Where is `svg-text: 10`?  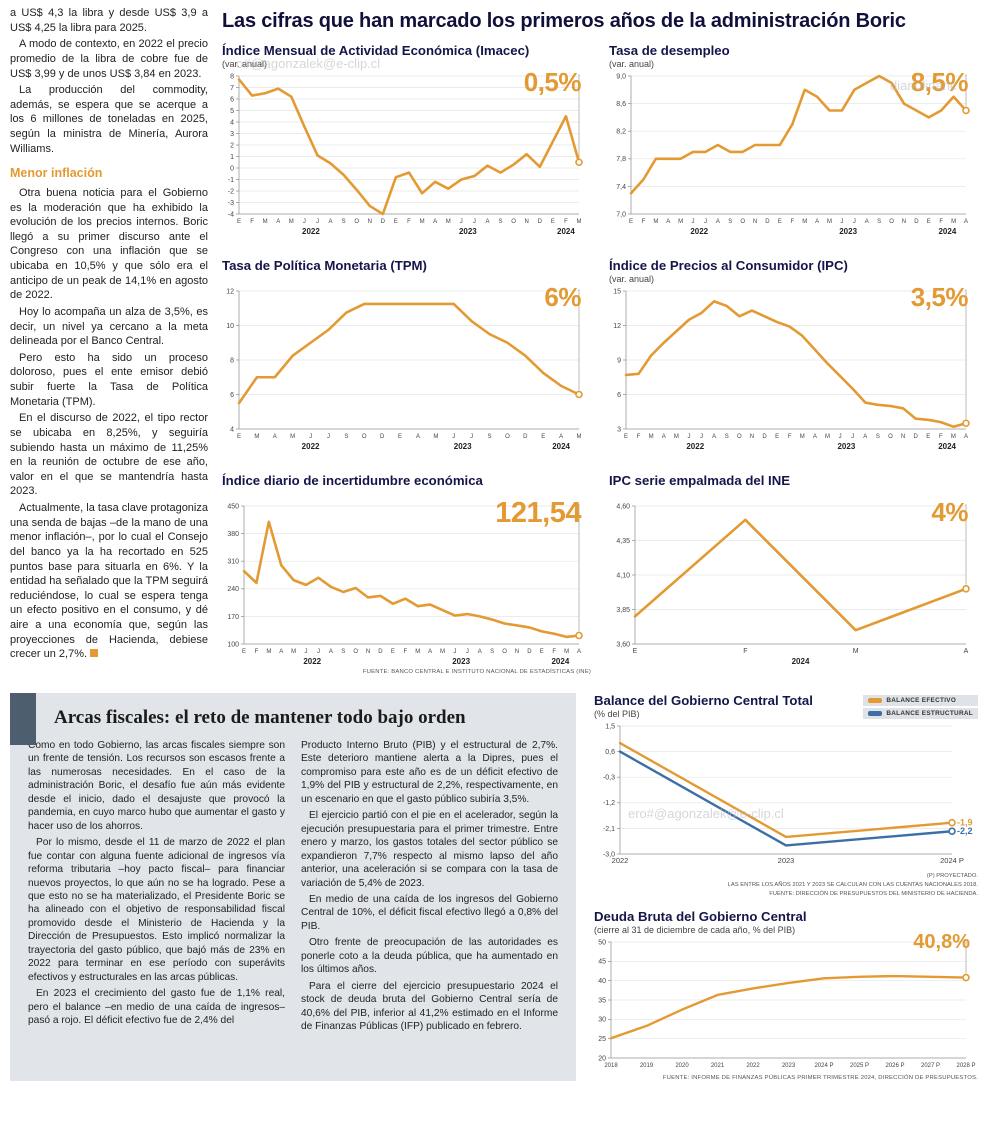
svg-text: 10 is located at coordinates (230, 326).